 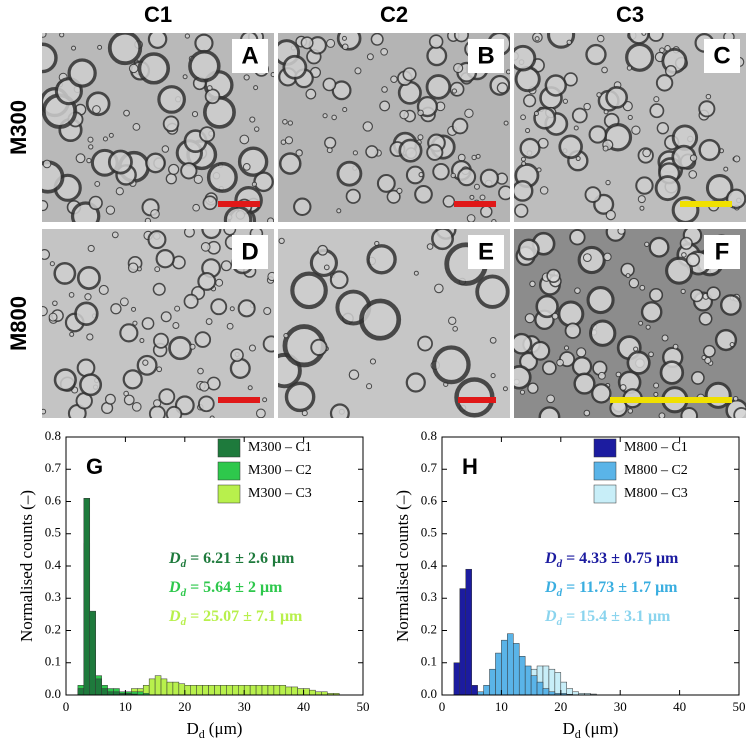 What do you see at coordinates (226, 728) in the screenshot?
I see `x-label-unit: (μm)` at bounding box center [226, 728].